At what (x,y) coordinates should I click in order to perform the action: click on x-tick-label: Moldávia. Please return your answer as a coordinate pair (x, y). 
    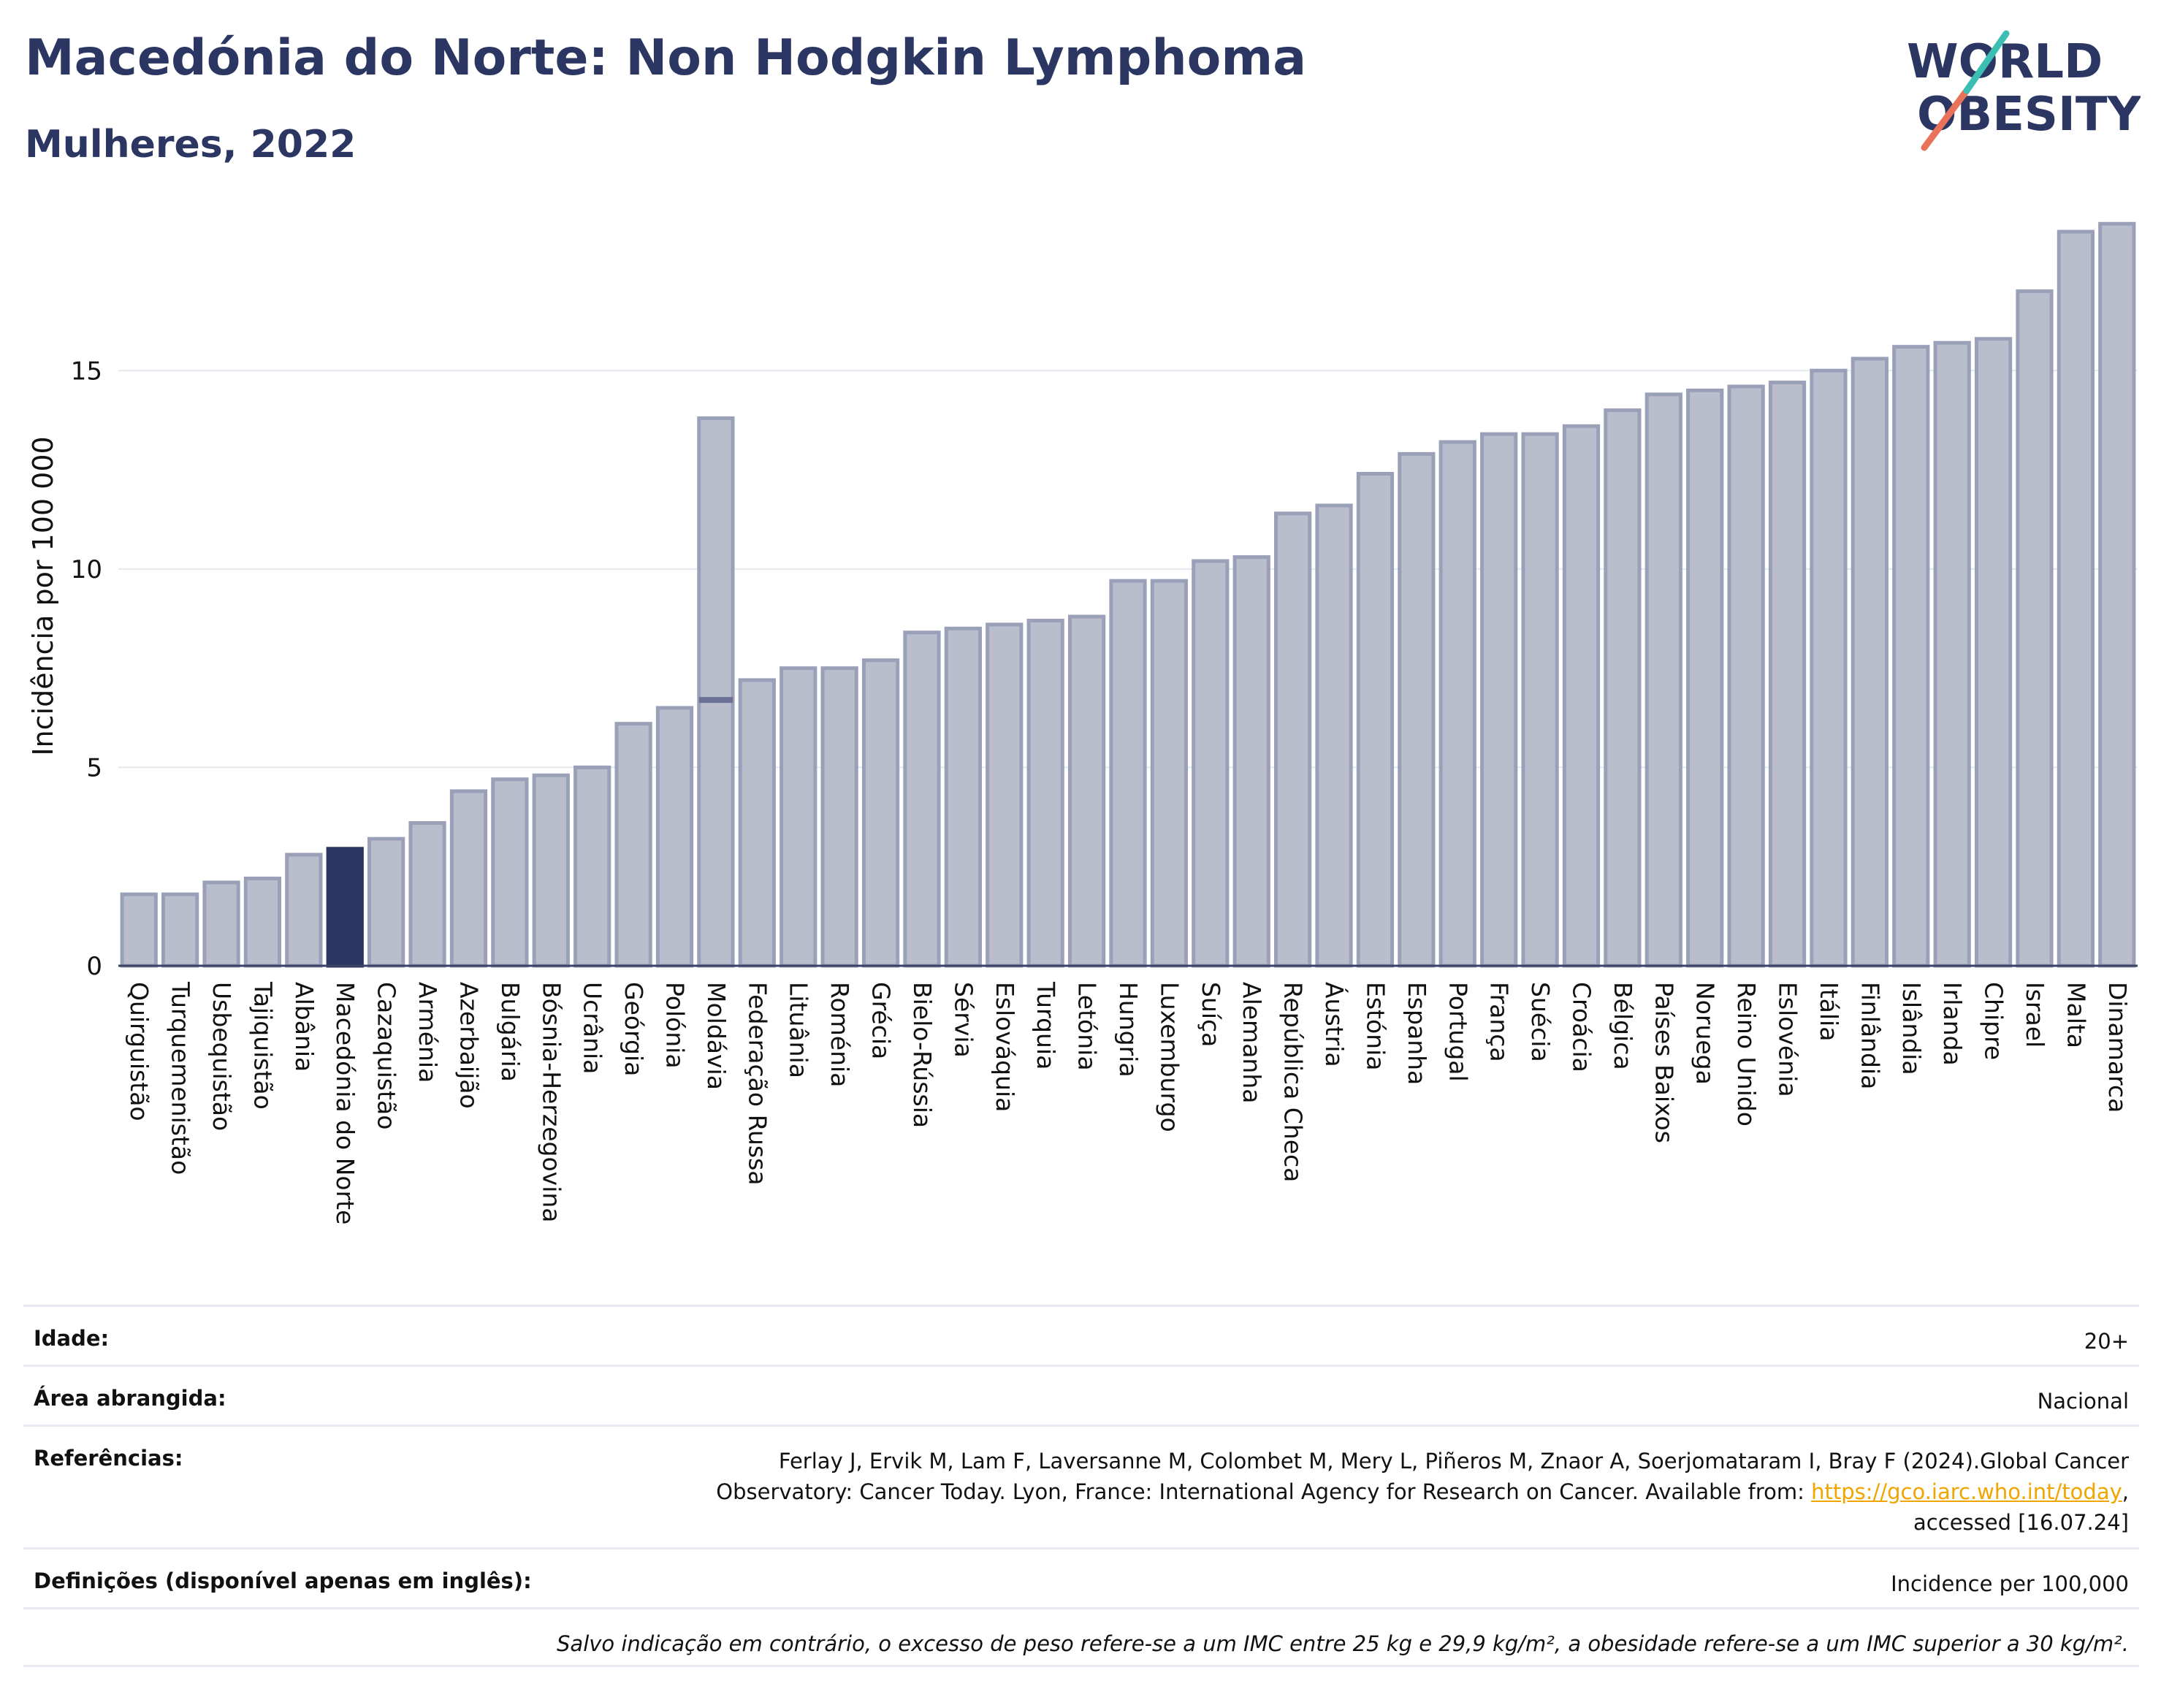
    Looking at the image, I should click on (716, 1036).